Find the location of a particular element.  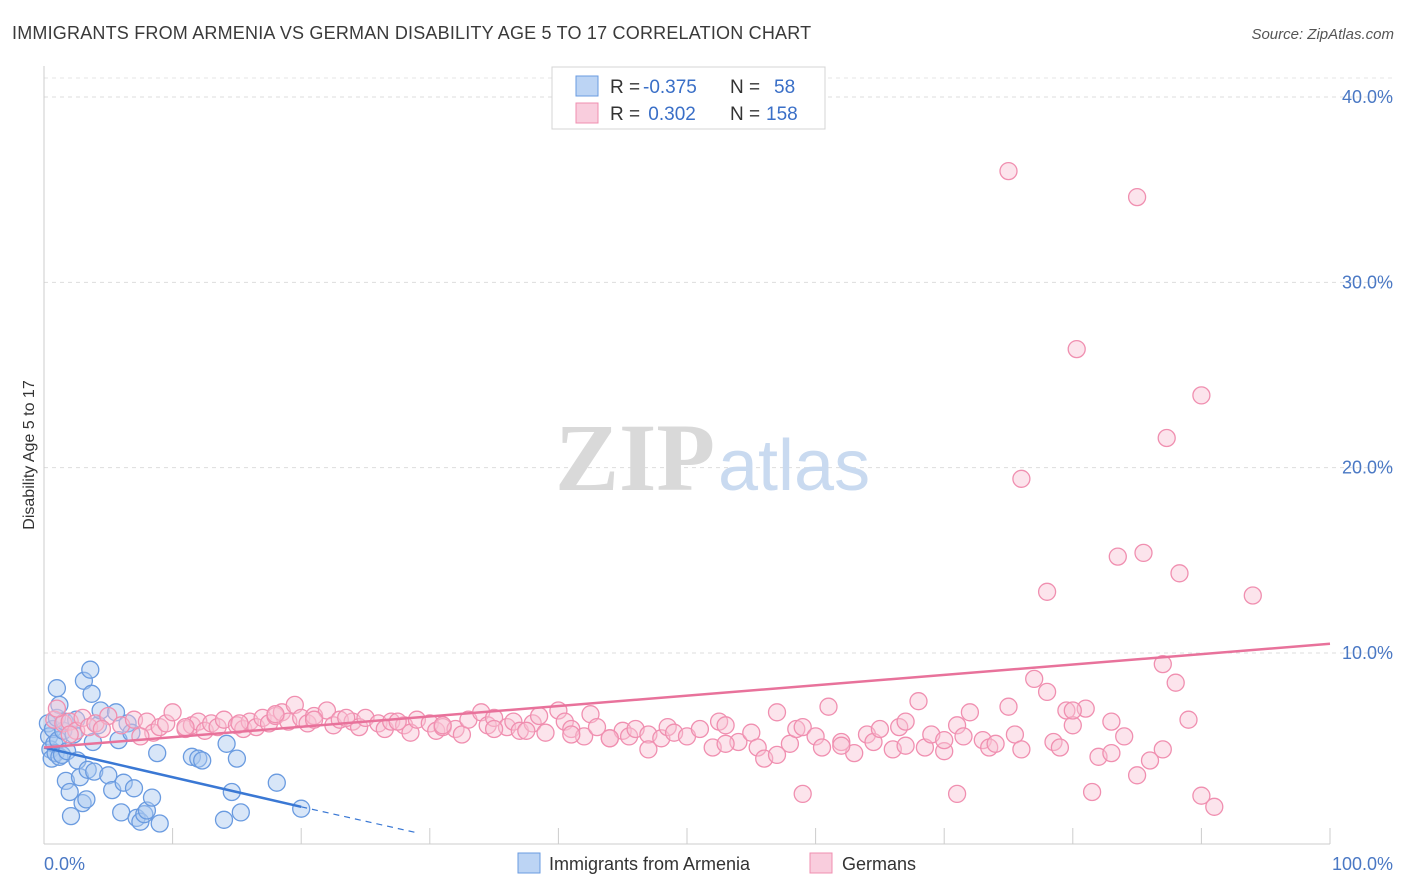

trend-line-armenia-extension is located at coordinates (359, 820).